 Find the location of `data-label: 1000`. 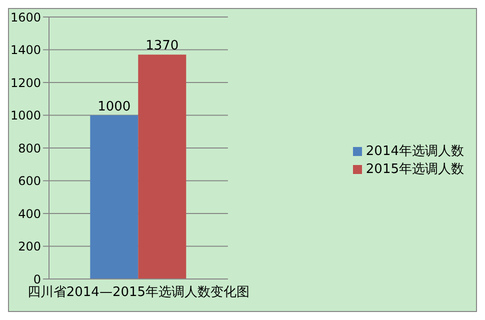

data-label: 1000 is located at coordinates (114, 106).